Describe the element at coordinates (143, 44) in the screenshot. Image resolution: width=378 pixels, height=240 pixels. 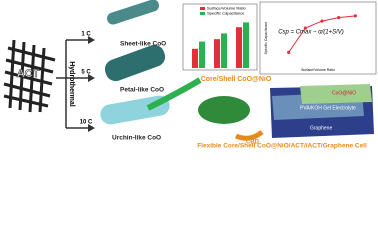
I see `morphology-label: Sheet-like CoO` at that location.